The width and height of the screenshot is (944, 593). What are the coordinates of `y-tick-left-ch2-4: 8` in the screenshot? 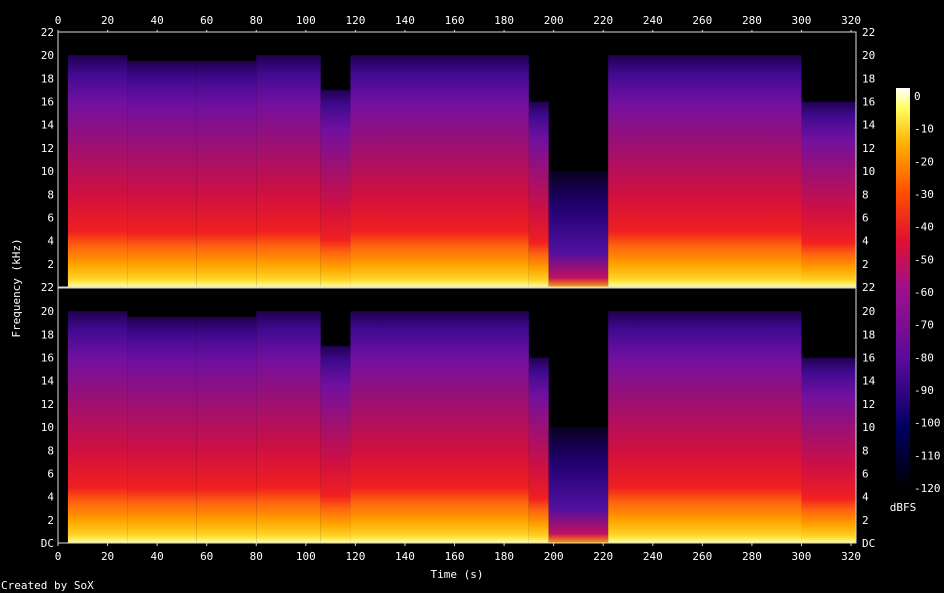 It's located at (50, 450).